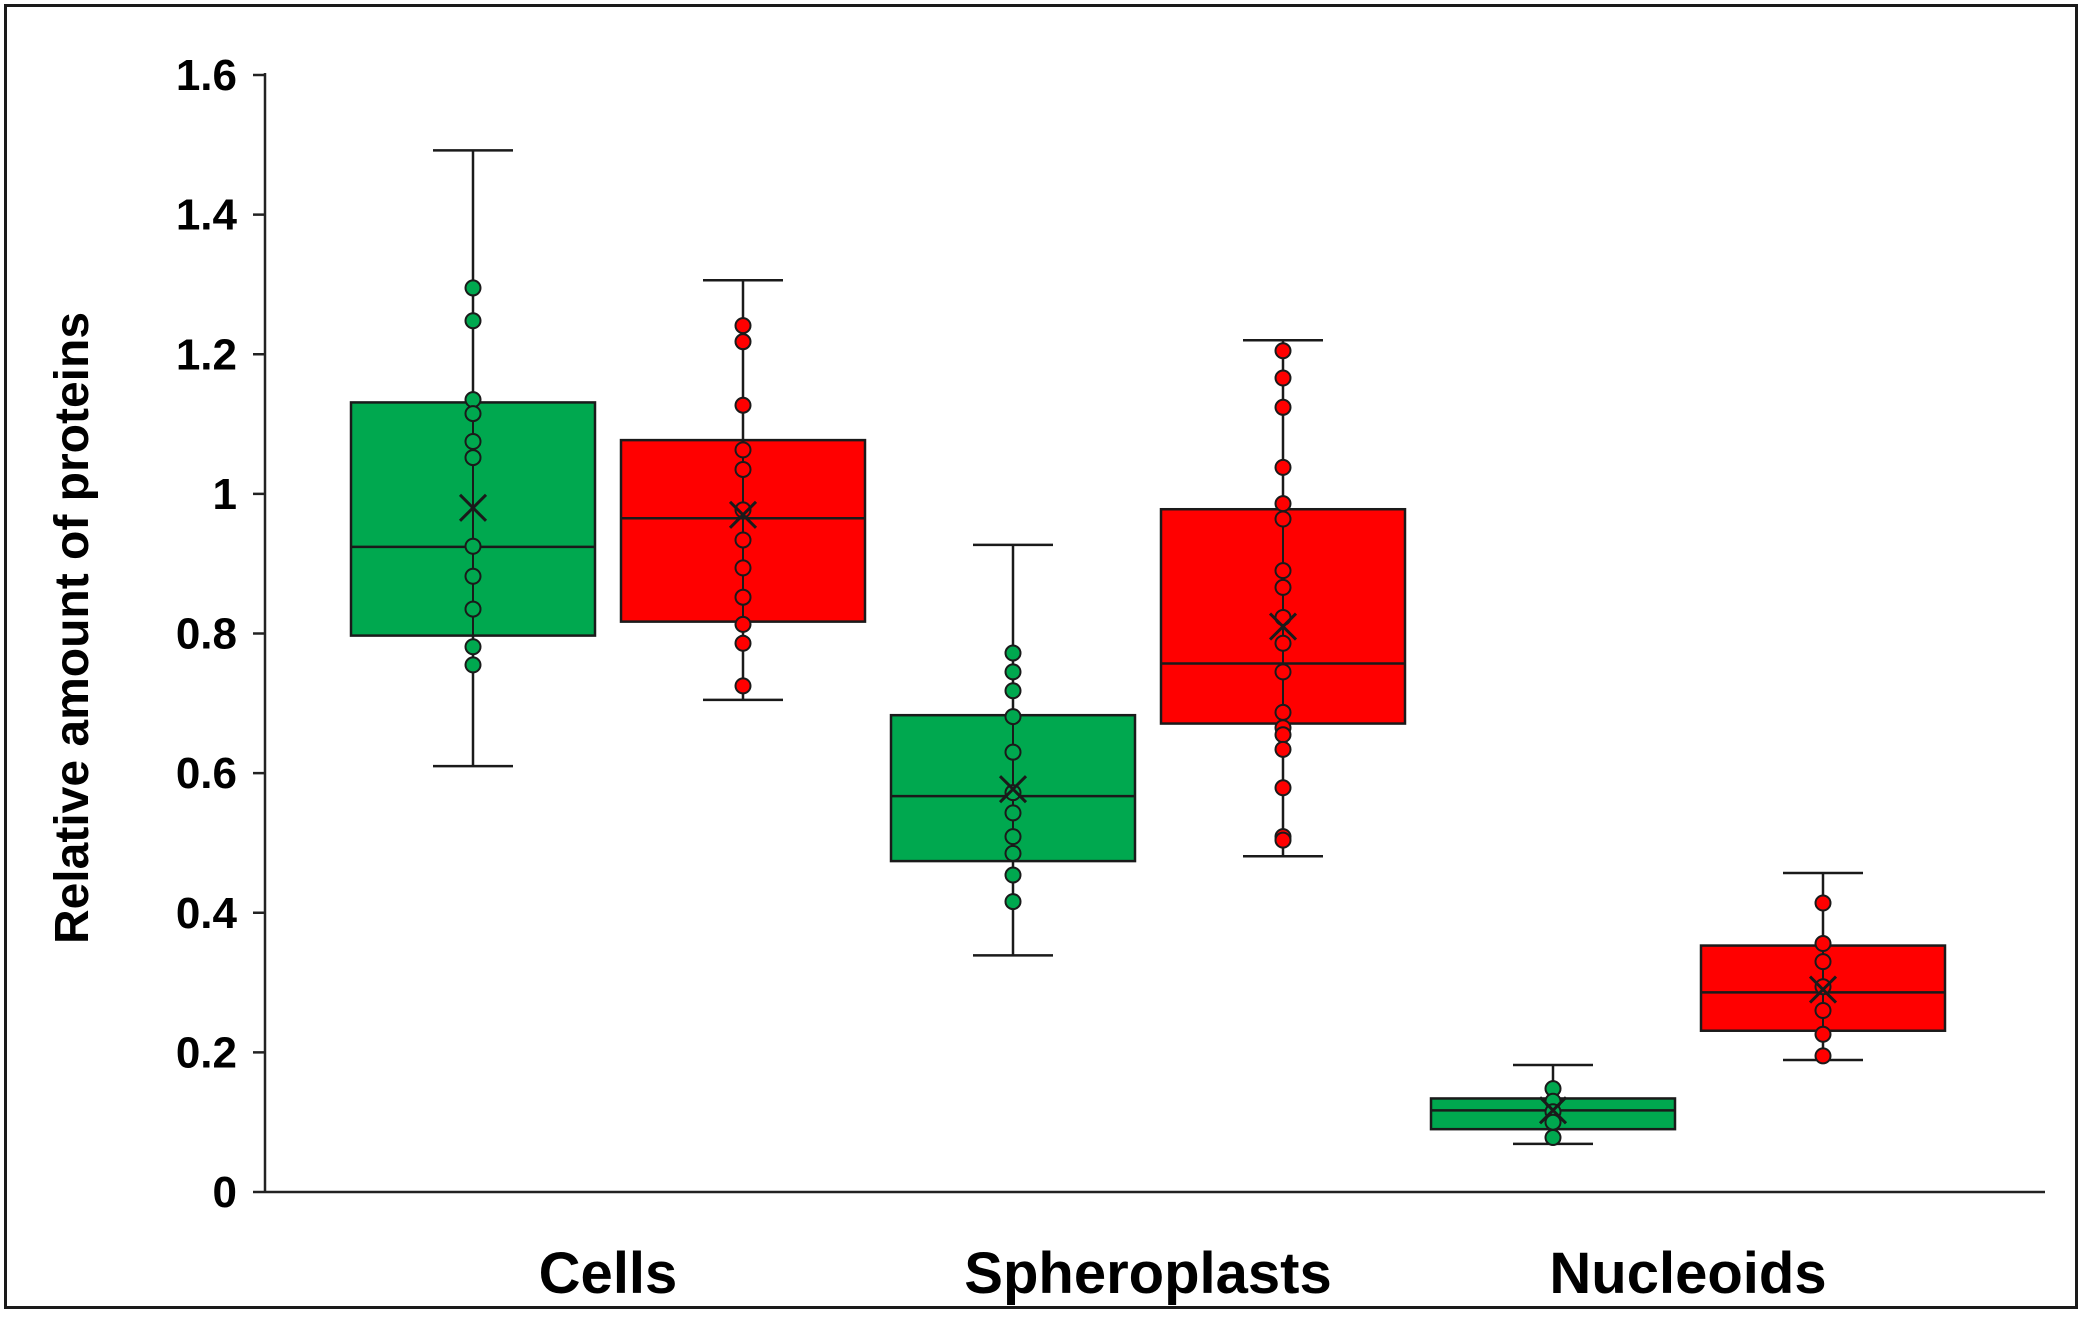 The height and width of the screenshot is (1321, 2090). I want to click on y-tick-label: 0.8, so click(206, 634).